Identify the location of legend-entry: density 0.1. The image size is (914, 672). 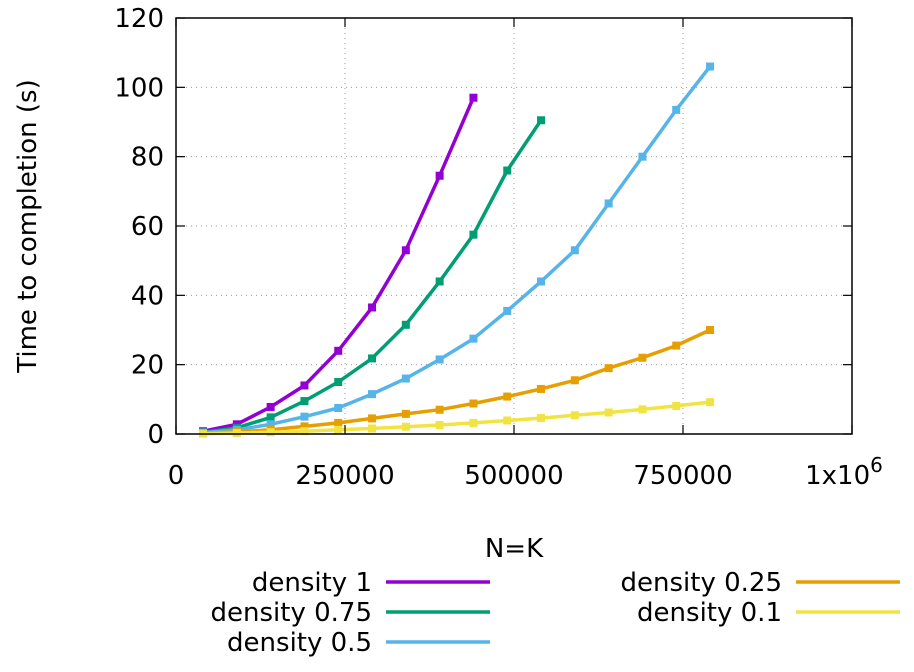
(768, 613).